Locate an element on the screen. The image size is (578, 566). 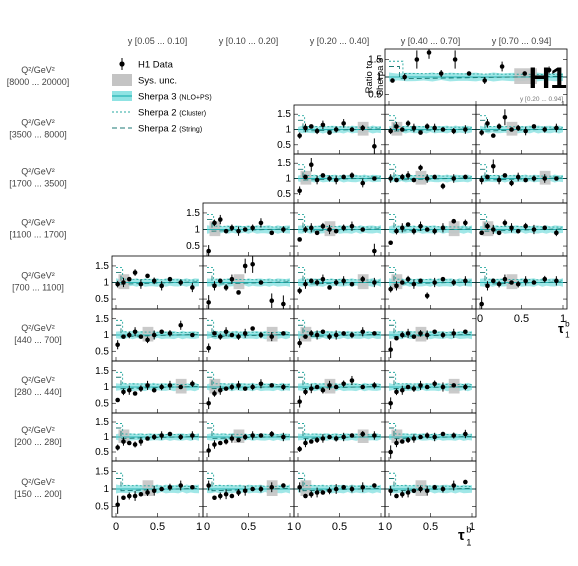
legend-entry: Sherpa 2 (String) is located at coordinates (157, 129).